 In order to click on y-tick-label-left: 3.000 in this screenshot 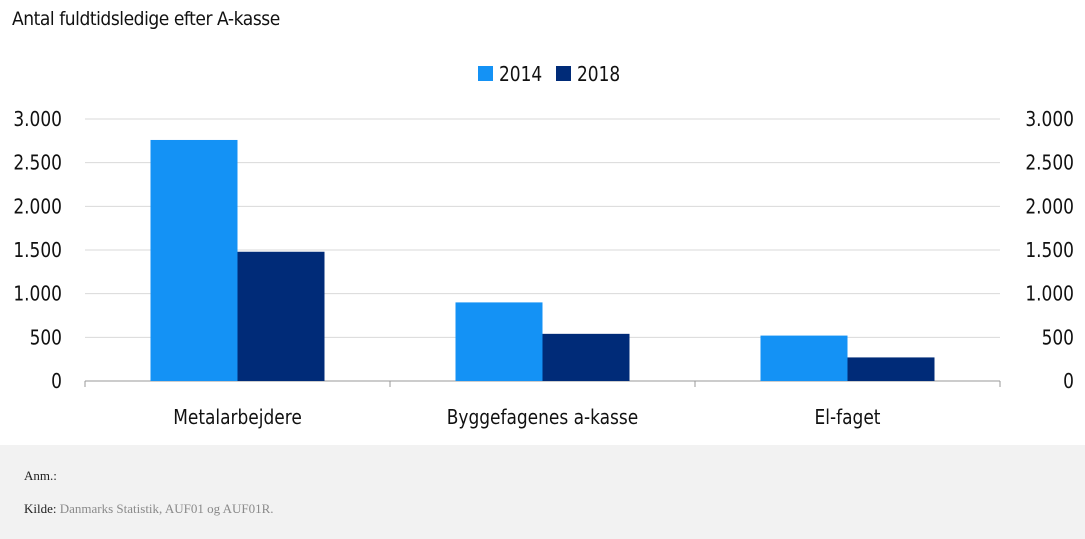, I will do `click(37, 120)`.